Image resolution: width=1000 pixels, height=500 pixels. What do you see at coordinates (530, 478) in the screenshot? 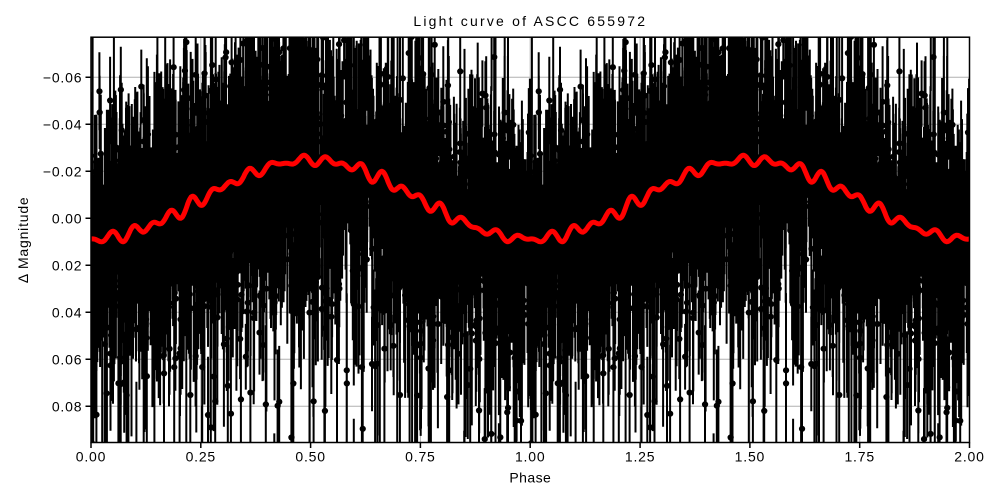
I see `svg-text: Phase` at bounding box center [530, 478].